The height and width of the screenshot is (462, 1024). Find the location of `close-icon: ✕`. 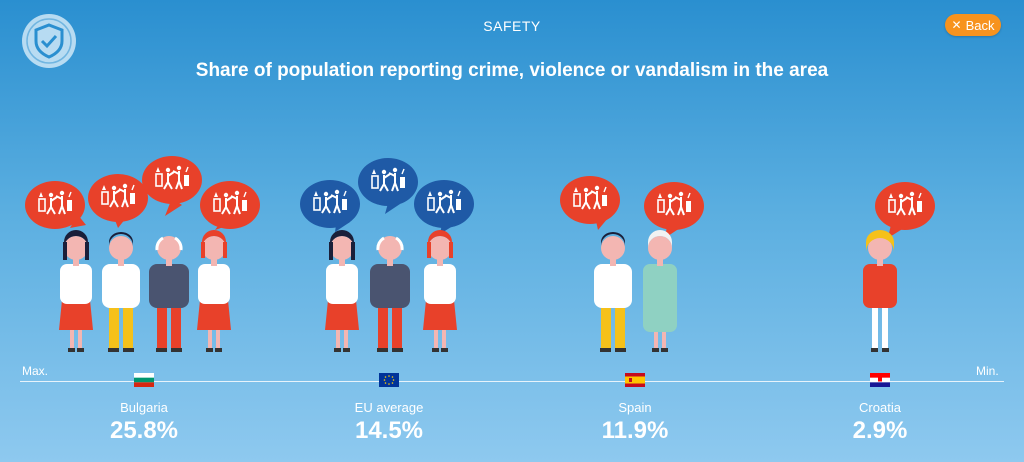

close-icon: ✕ is located at coordinates (956, 25).